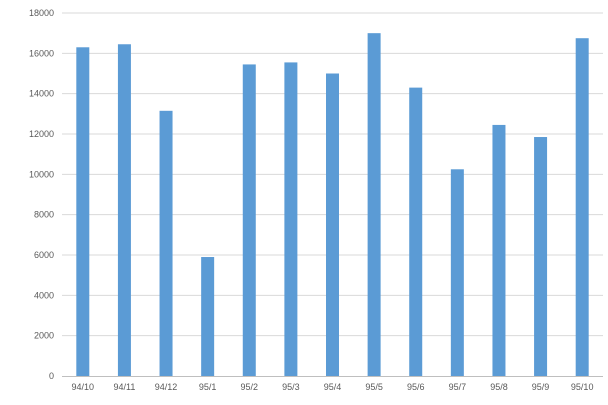 Image resolution: width=608 pixels, height=405 pixels. Describe the element at coordinates (44, 215) in the screenshot. I see `y-tick-label: 8000` at that location.